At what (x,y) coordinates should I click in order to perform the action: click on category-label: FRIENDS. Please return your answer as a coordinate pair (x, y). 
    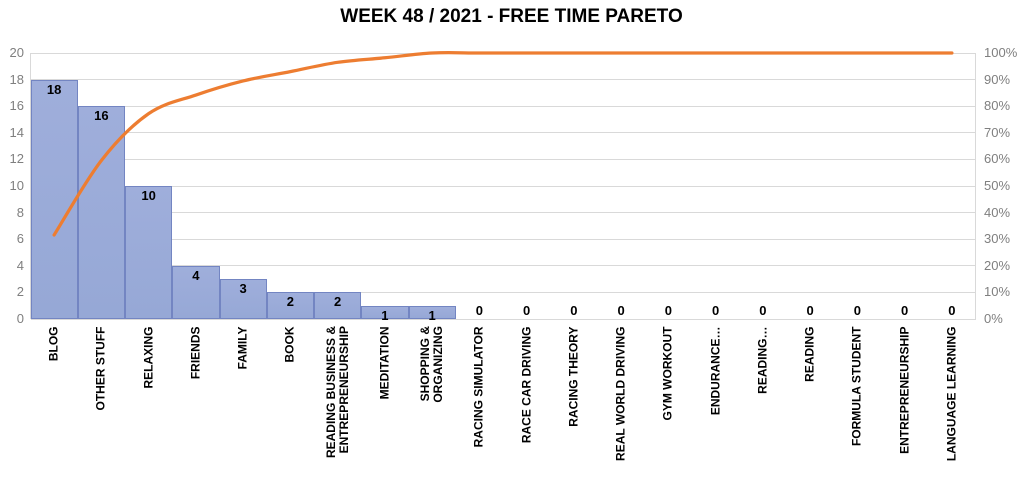
    Looking at the image, I should click on (195, 401).